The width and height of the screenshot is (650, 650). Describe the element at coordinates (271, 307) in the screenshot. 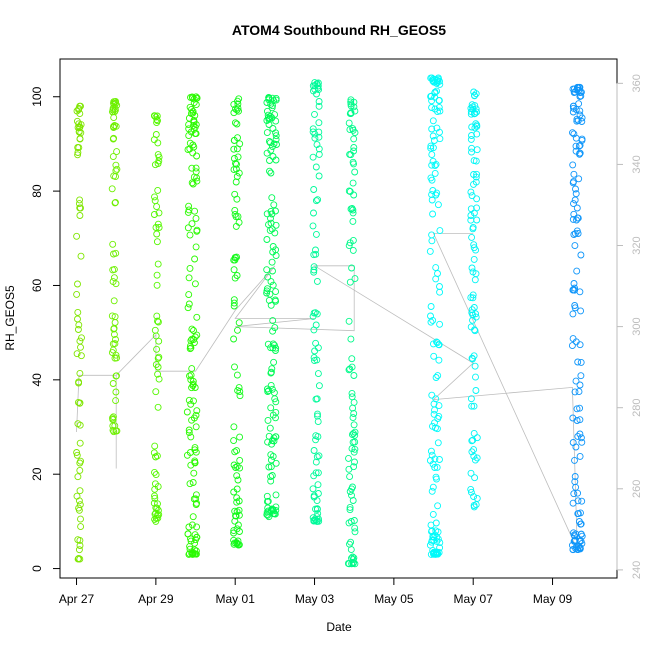

I see `flight-6-points` at that location.